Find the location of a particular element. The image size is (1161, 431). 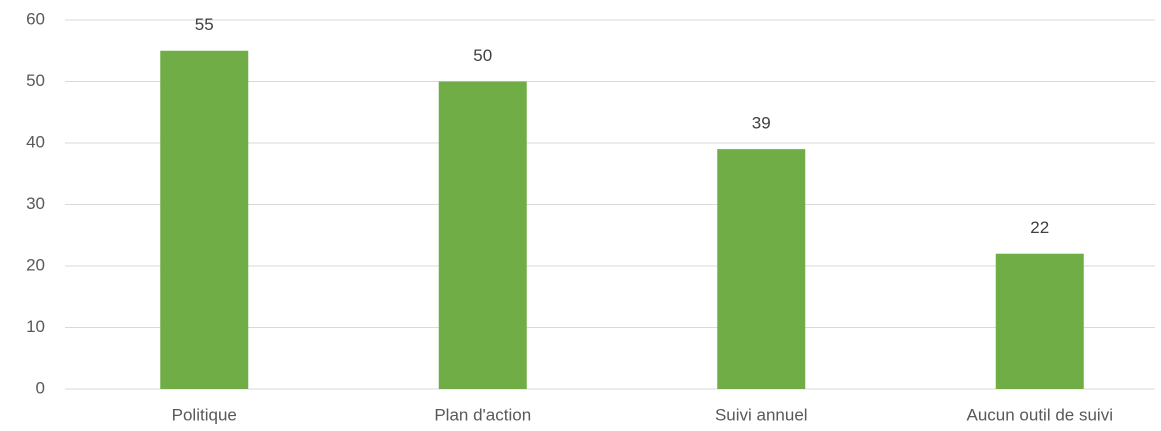

y-tick-label: 50 is located at coordinates (35, 80).